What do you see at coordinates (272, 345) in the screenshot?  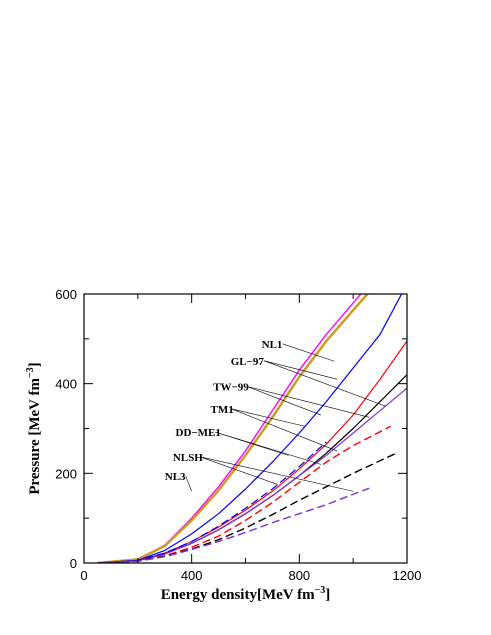 I see `annotation-label-0: NL1` at bounding box center [272, 345].